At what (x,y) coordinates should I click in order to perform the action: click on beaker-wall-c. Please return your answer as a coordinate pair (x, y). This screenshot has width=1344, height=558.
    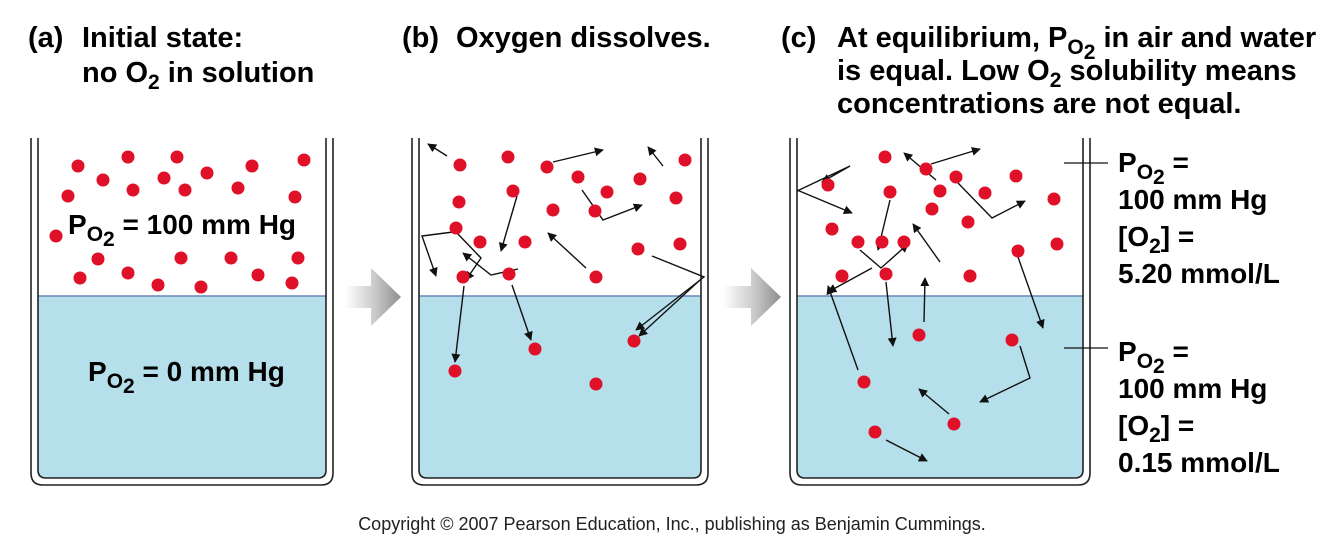
    Looking at the image, I should click on (940, 312).